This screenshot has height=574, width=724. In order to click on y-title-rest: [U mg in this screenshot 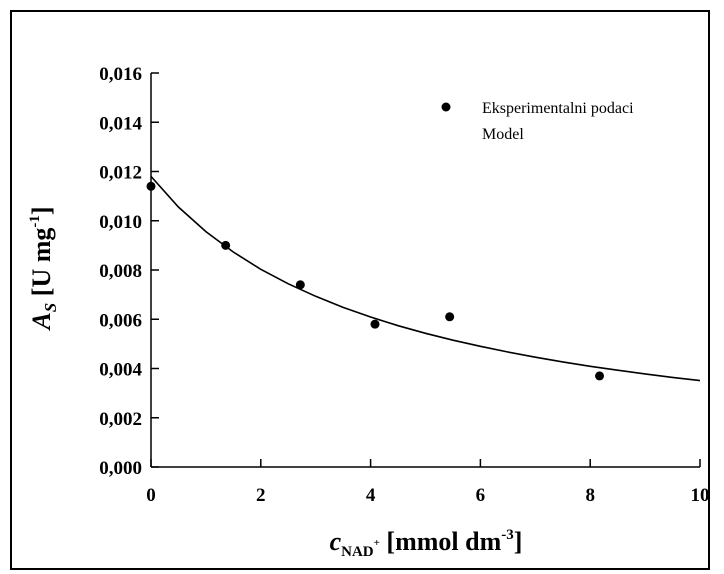, I will do `click(41, 265)`.